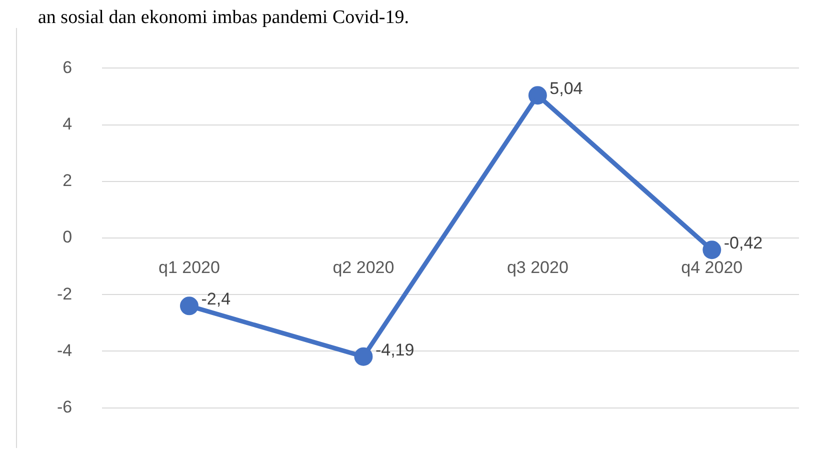 This screenshot has height=462, width=837. I want to click on text: an sosial dan ekonomi imbas pandemi Covid-19., so click(224, 17).